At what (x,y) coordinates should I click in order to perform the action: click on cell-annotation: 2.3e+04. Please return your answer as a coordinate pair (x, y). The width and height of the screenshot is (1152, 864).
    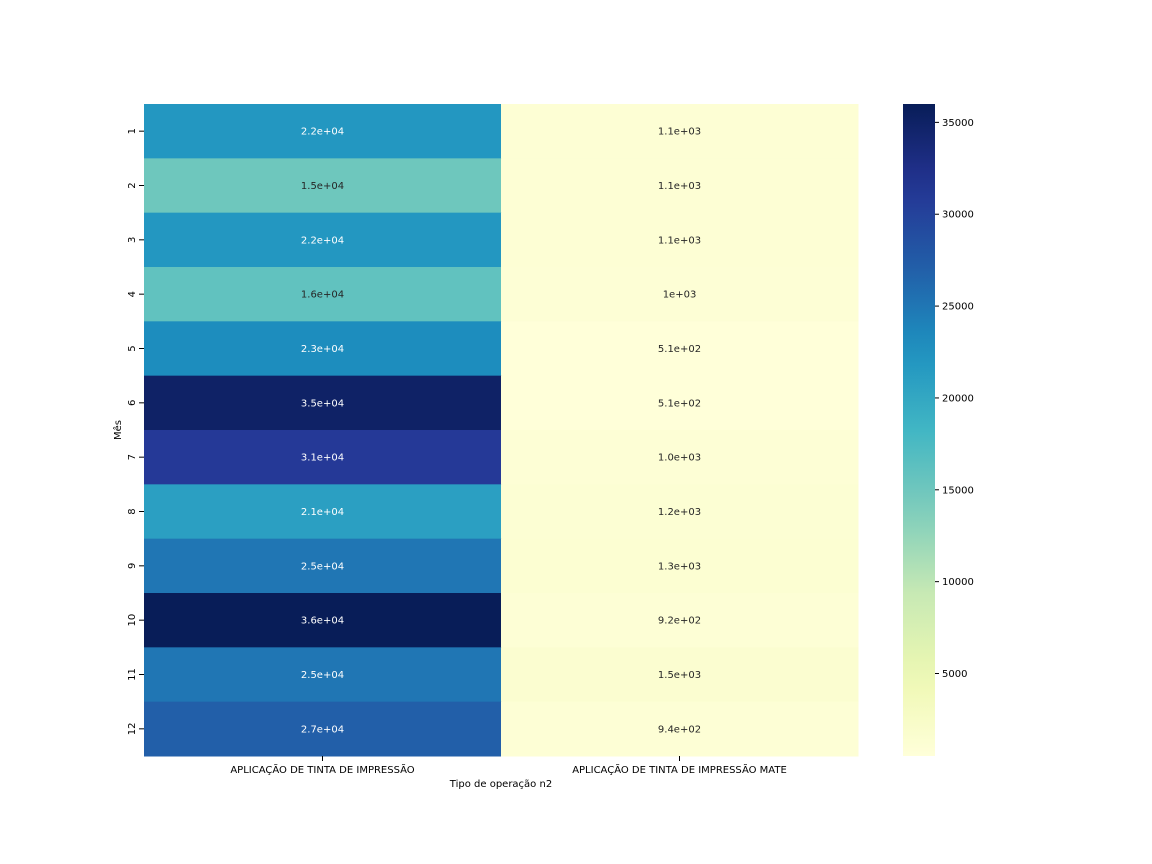
    Looking at the image, I should click on (322, 349).